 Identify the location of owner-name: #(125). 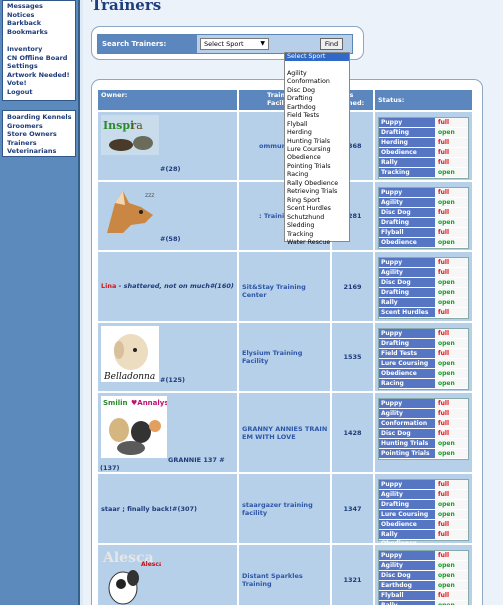
(172, 380).